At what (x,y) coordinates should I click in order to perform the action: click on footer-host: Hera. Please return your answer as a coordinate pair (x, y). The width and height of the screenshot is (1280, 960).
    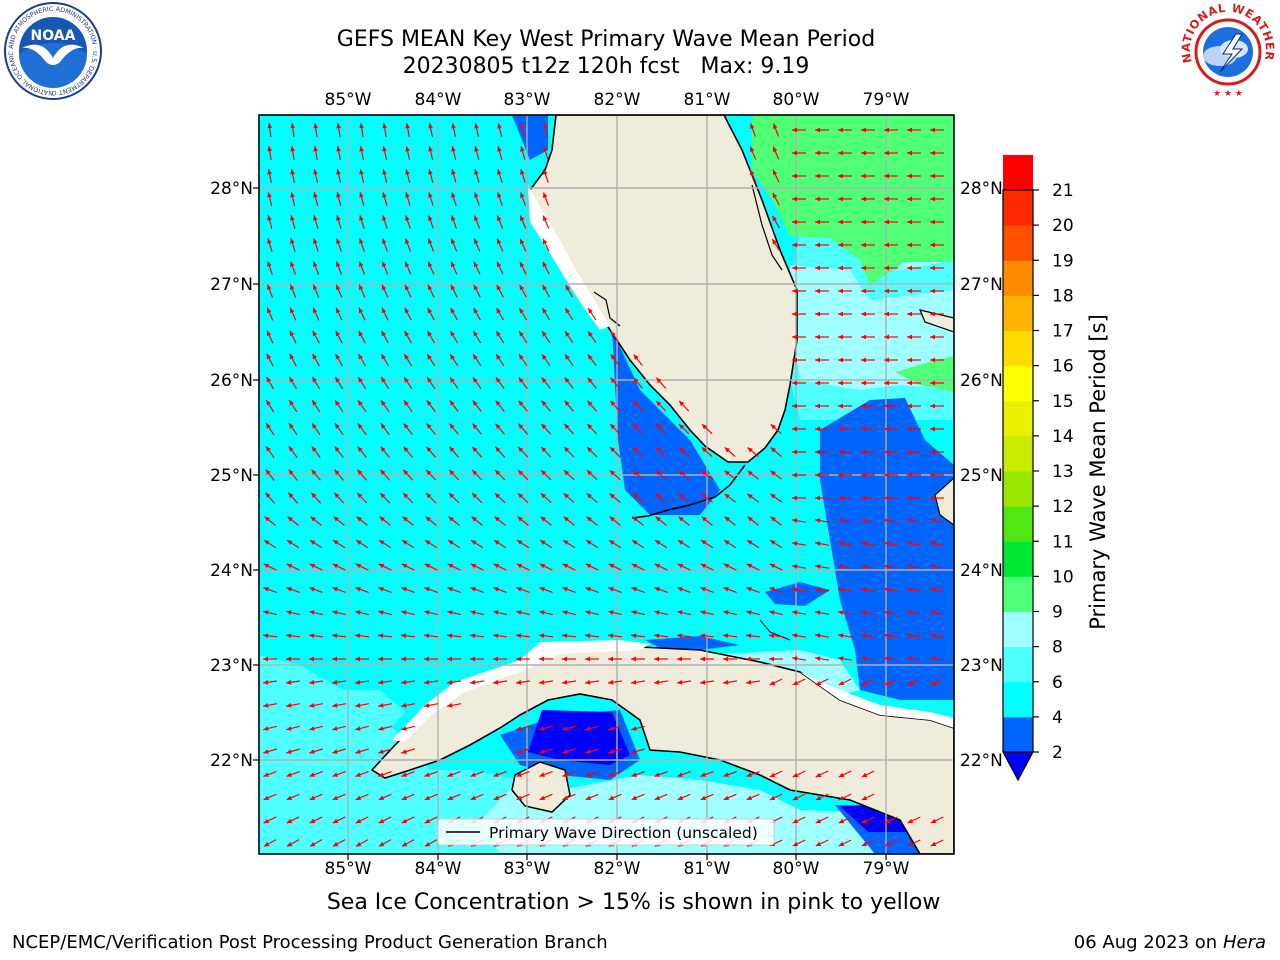
    Looking at the image, I should click on (1244, 942).